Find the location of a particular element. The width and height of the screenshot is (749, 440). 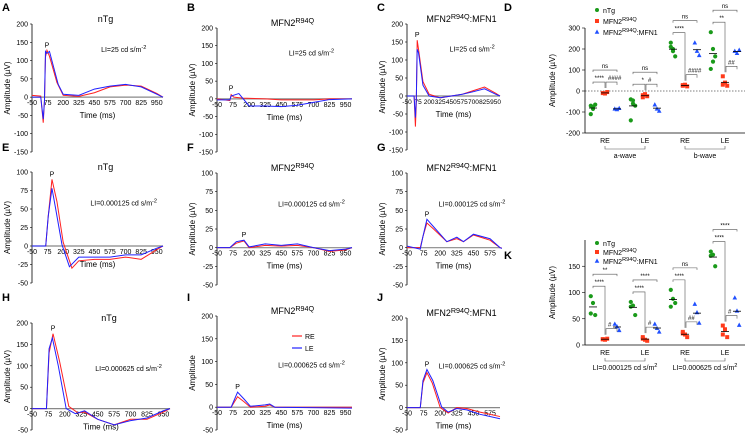

significance-label: ** is located at coordinates (605, 271).